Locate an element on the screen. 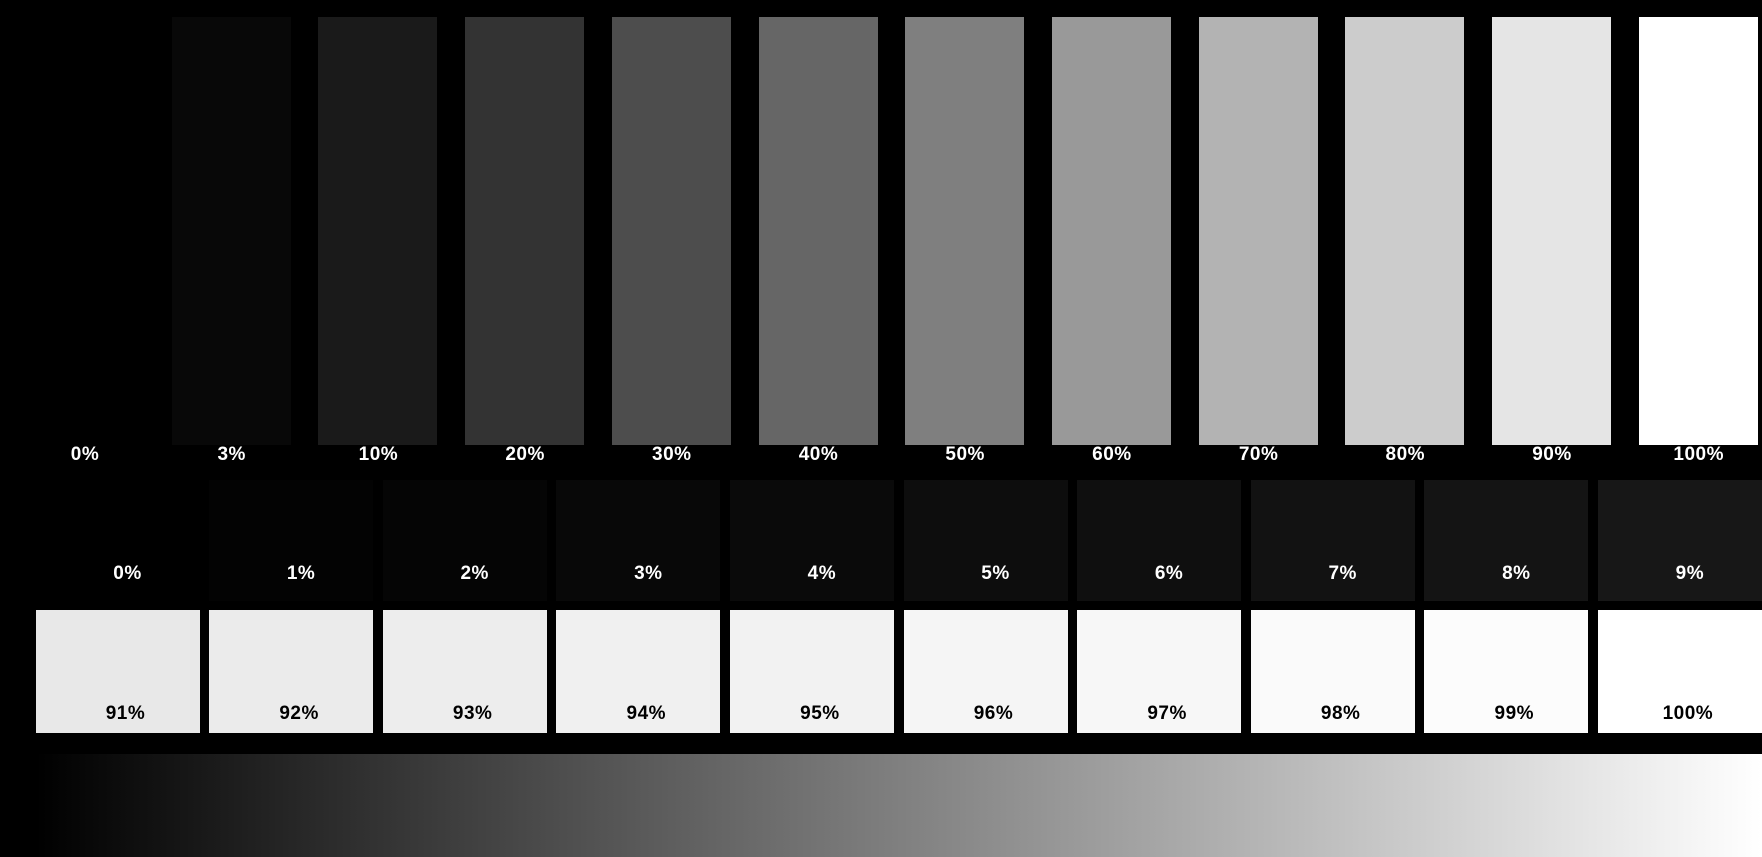  bar-label: 70% is located at coordinates (1258, 454).